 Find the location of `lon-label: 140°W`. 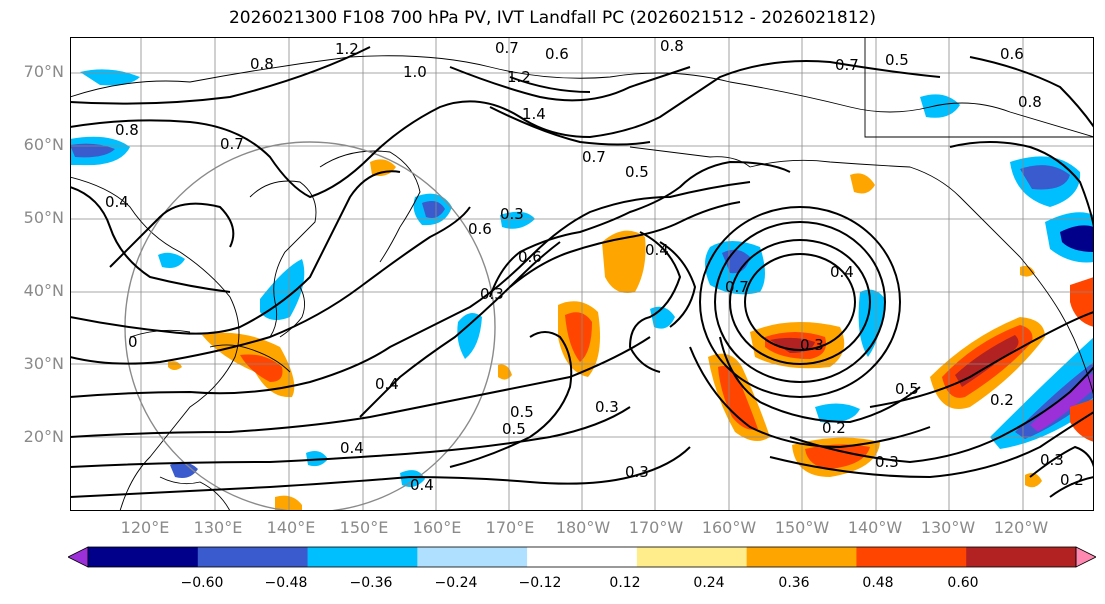

lon-label: 140°W is located at coordinates (875, 527).